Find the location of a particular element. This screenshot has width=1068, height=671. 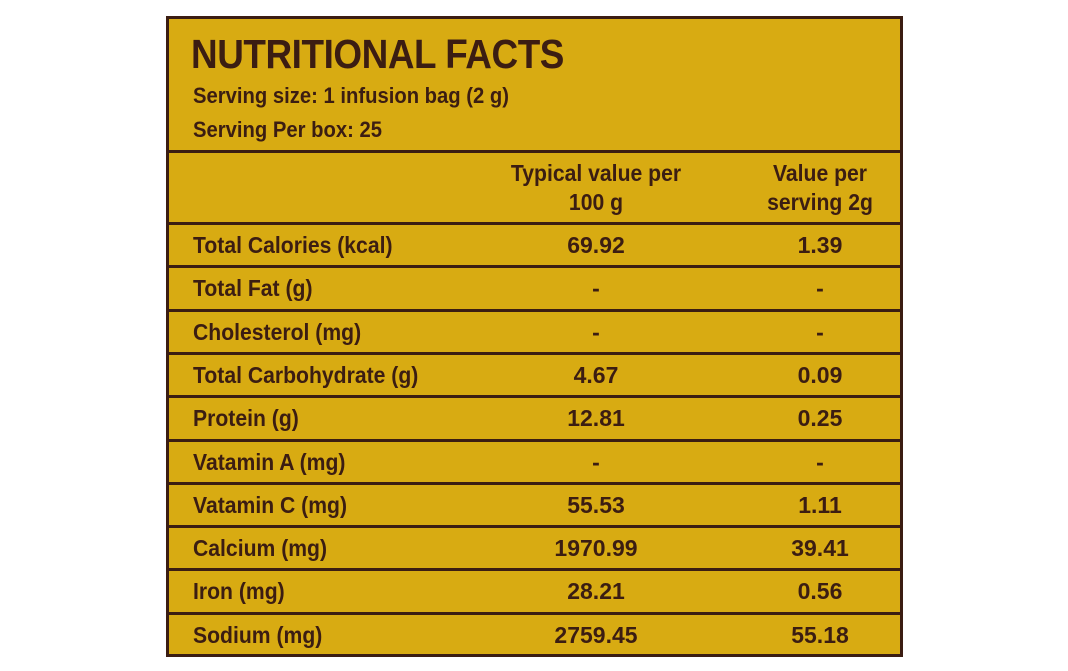

nutrient-name: Vatamin C (mg) is located at coordinates (270, 504).